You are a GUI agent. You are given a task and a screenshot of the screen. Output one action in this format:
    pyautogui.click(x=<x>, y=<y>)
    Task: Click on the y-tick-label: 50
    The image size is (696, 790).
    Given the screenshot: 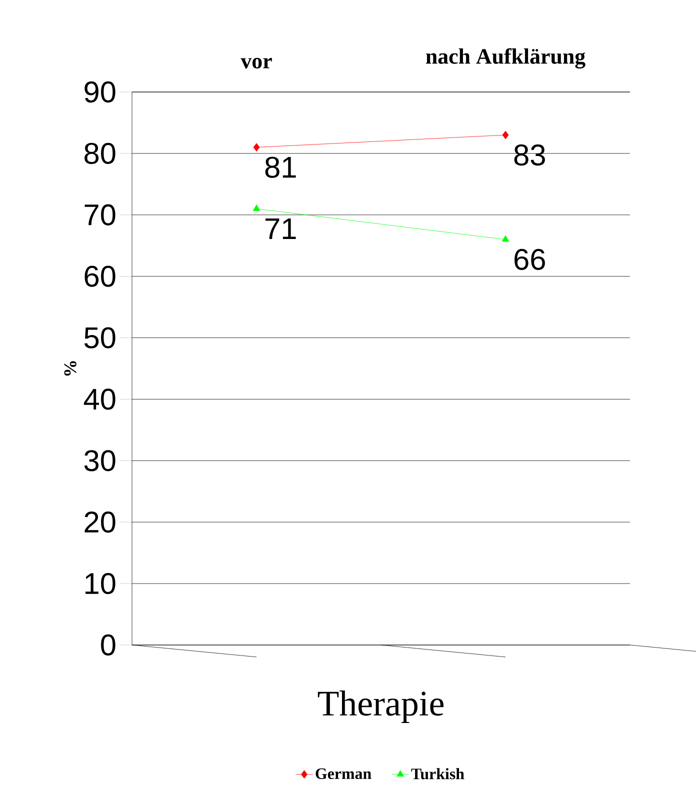 What is the action you would take?
    pyautogui.click(x=100, y=337)
    